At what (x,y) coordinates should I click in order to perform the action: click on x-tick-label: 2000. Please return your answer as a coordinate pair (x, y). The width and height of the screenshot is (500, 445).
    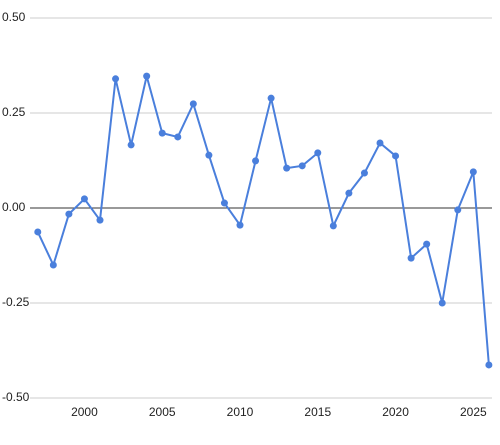
    Looking at the image, I should click on (84, 412).